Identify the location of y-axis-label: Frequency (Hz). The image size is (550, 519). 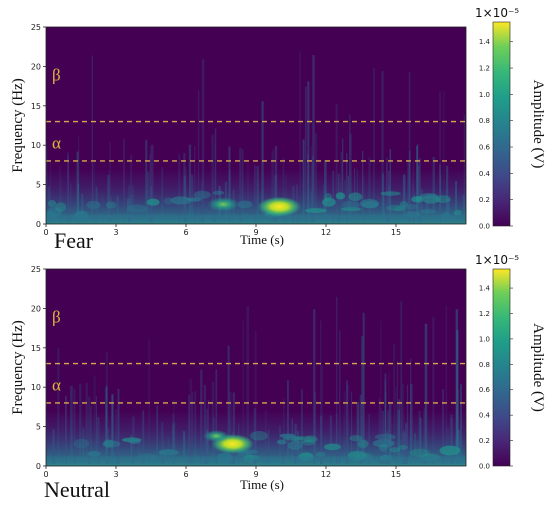
(18, 367).